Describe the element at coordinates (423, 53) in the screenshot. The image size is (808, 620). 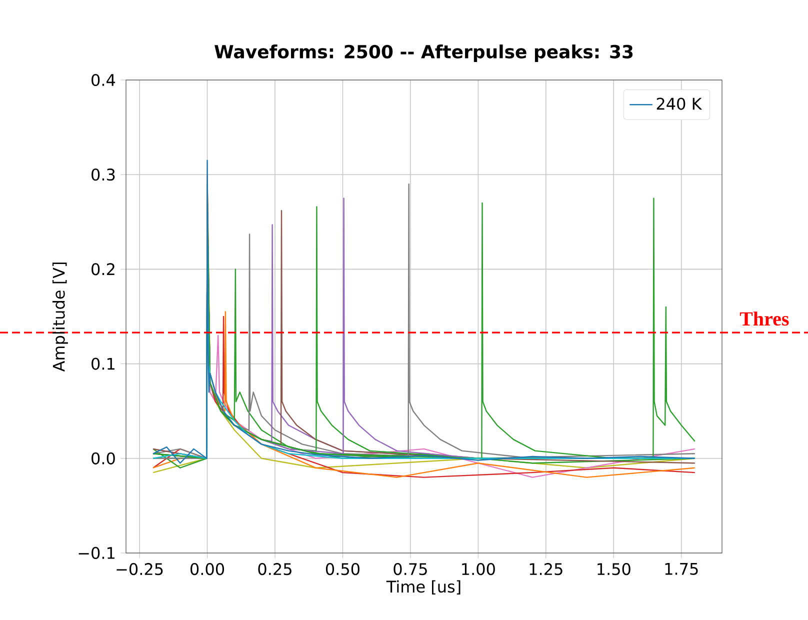
I see `chart-title: Waveforms: 2500 -- Afterpulse peaks: 33` at that location.